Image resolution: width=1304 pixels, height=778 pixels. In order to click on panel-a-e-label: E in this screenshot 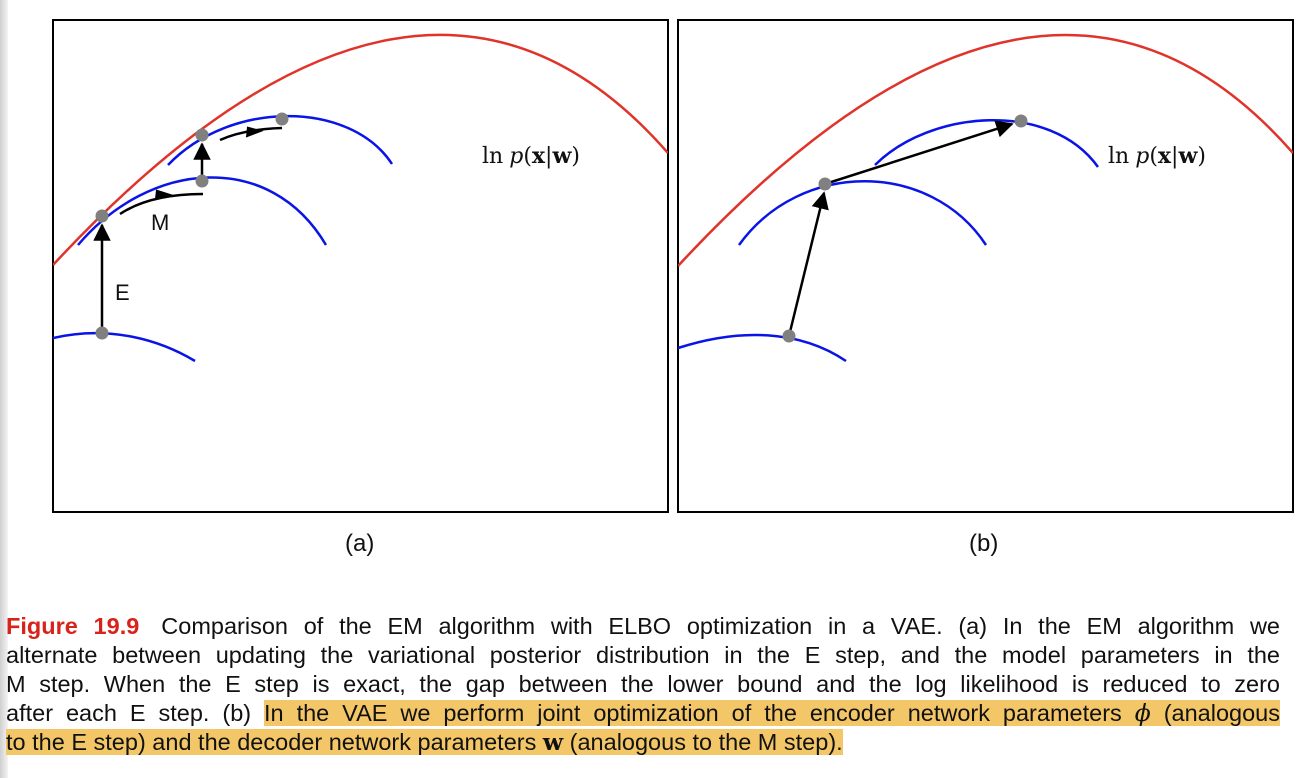, I will do `click(122, 292)`.